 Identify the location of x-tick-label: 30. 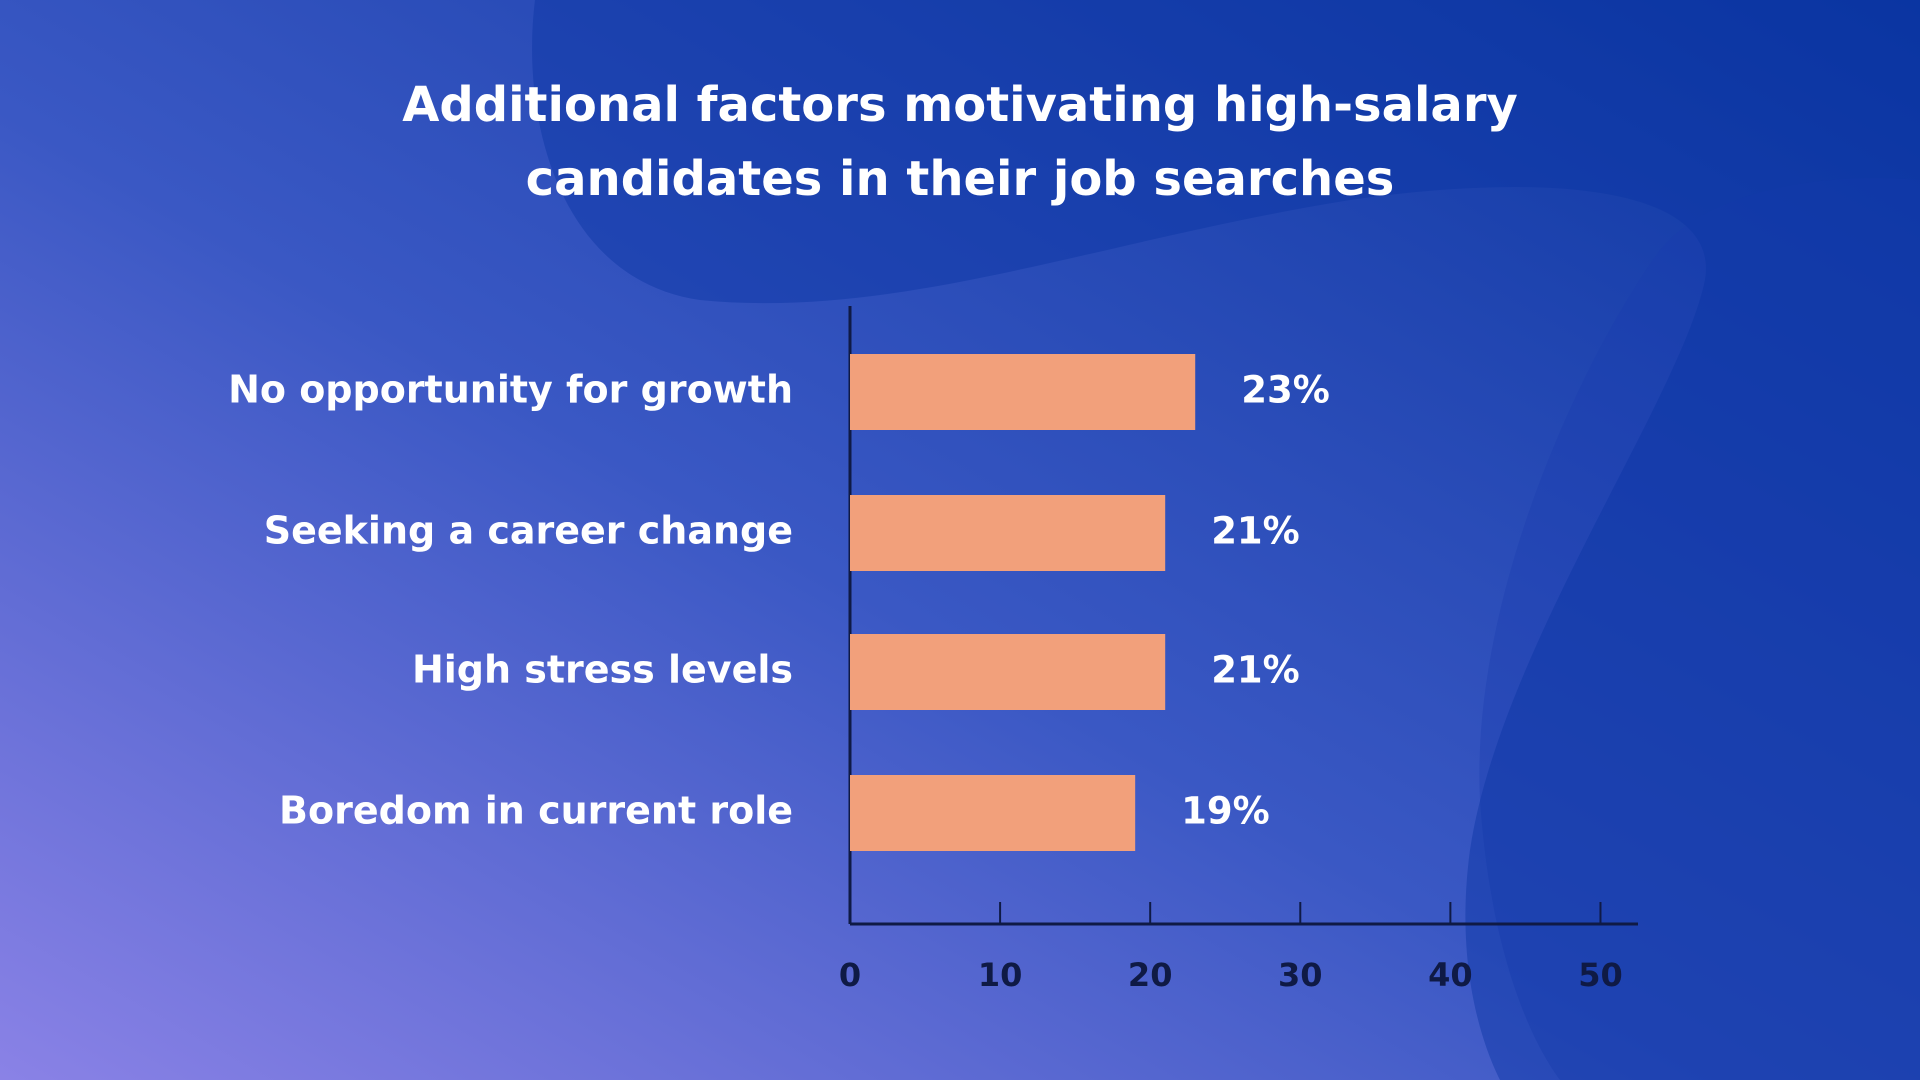
(1300, 975).